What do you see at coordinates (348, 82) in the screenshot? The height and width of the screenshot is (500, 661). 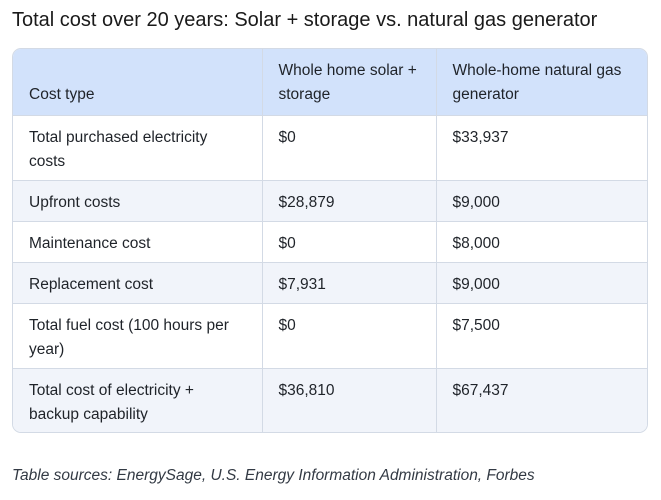 I see `header-solar-storage: Whole home solar + storage` at bounding box center [348, 82].